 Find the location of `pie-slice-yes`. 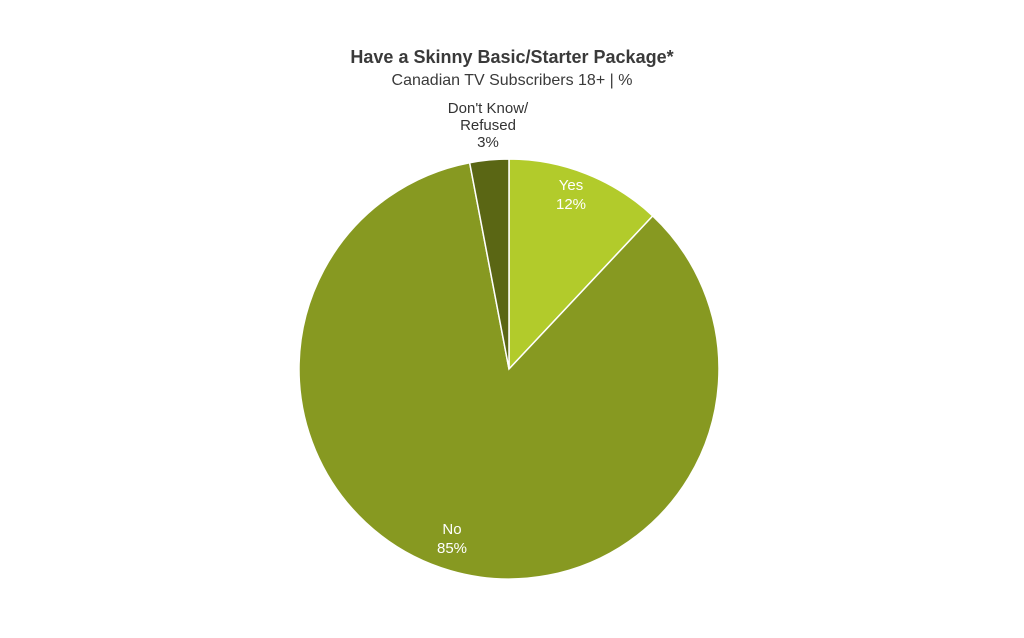

pie-slice-yes is located at coordinates (581, 264).